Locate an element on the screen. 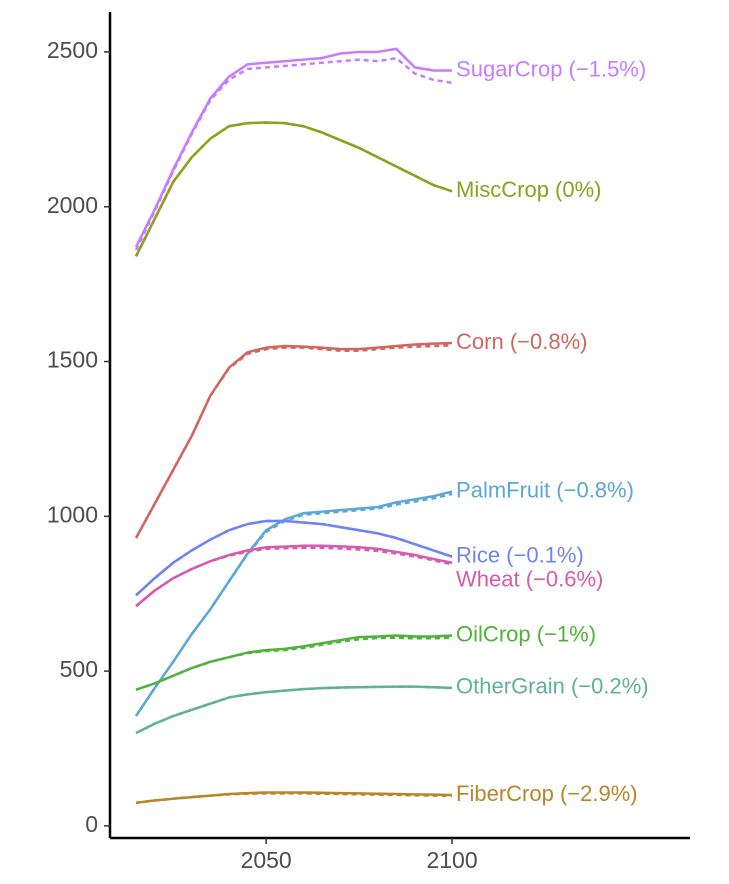 The image size is (729, 884). y-tick-label: 2000 is located at coordinates (72, 205).